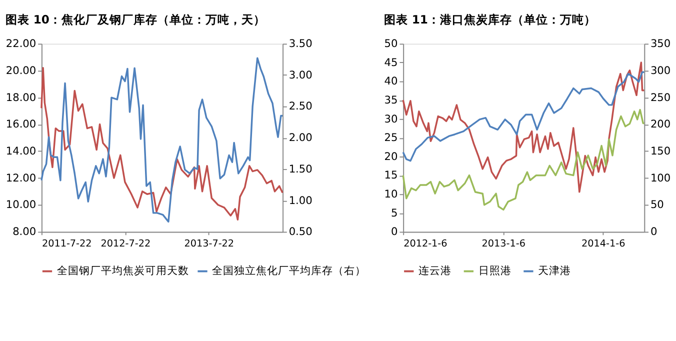 This screenshot has height=341, width=676. Describe the element at coordinates (660, 98) in the screenshot. I see `y2-tick-label: 250` at that location.